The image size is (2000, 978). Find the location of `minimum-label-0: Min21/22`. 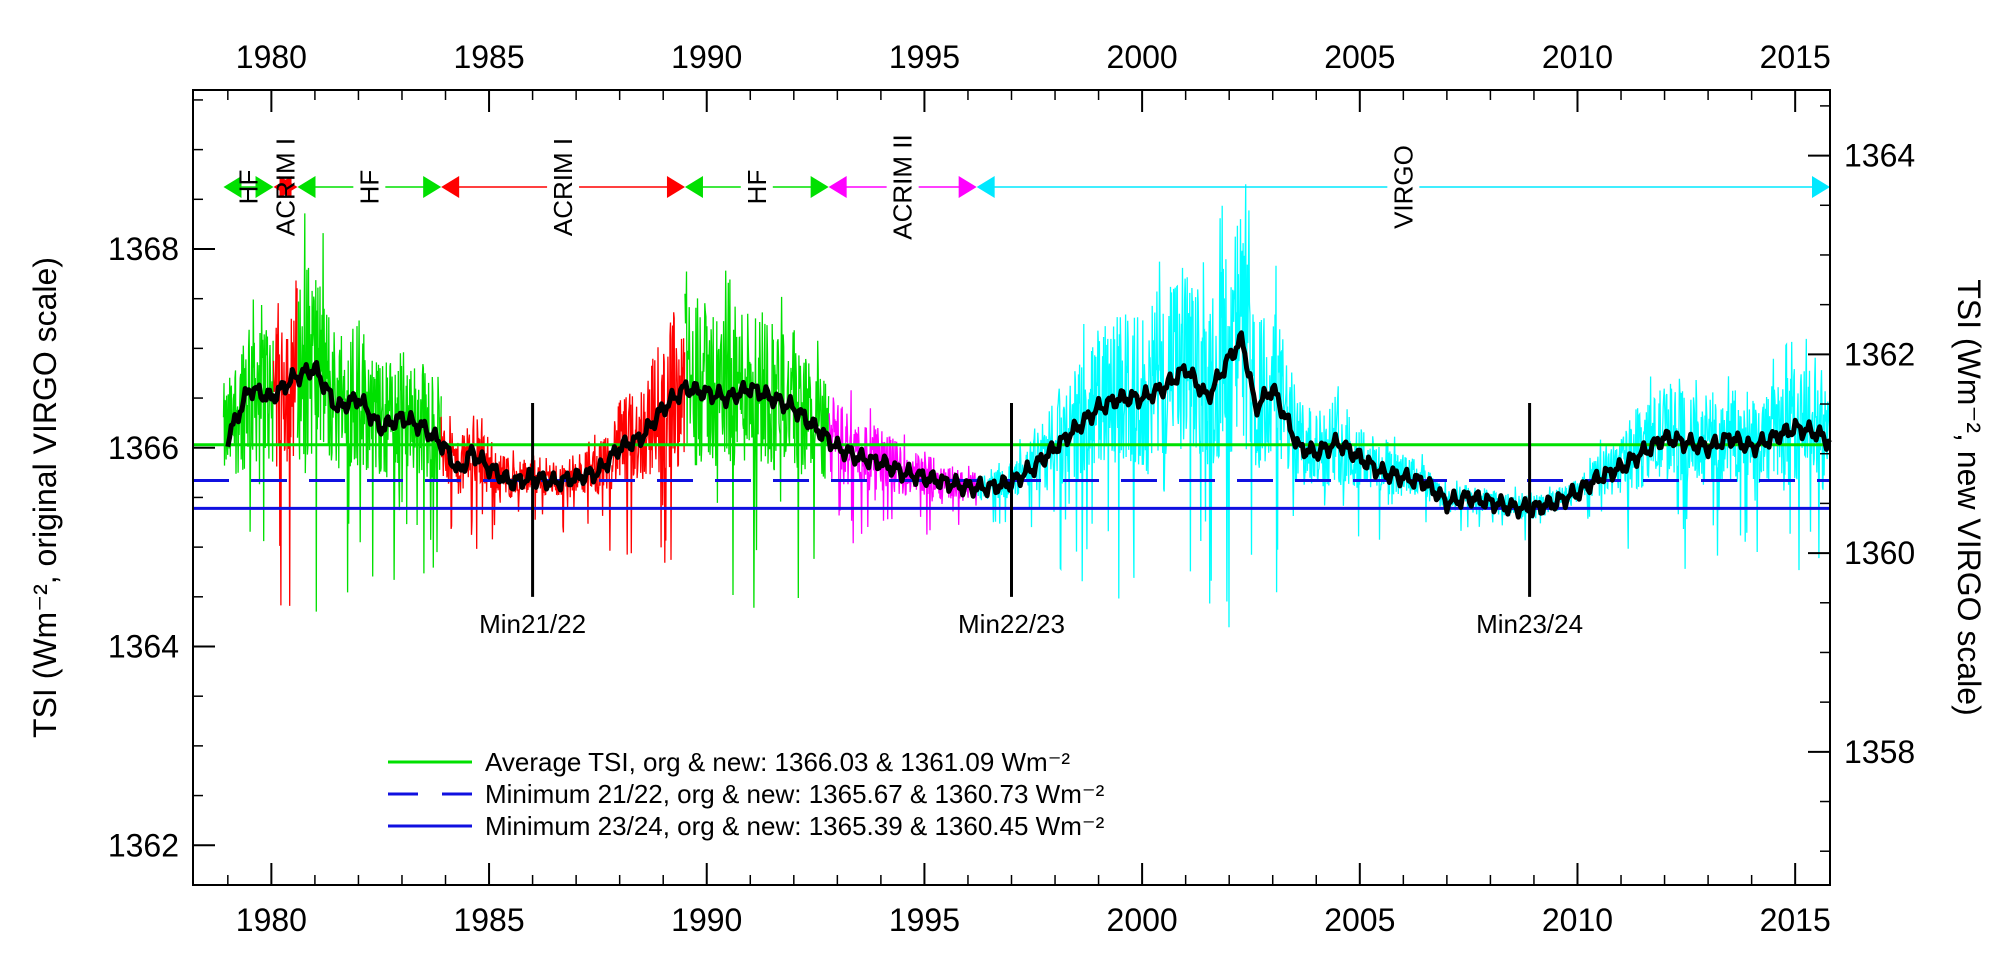

minimum-label-0: Min21/22 is located at coordinates (532, 624).